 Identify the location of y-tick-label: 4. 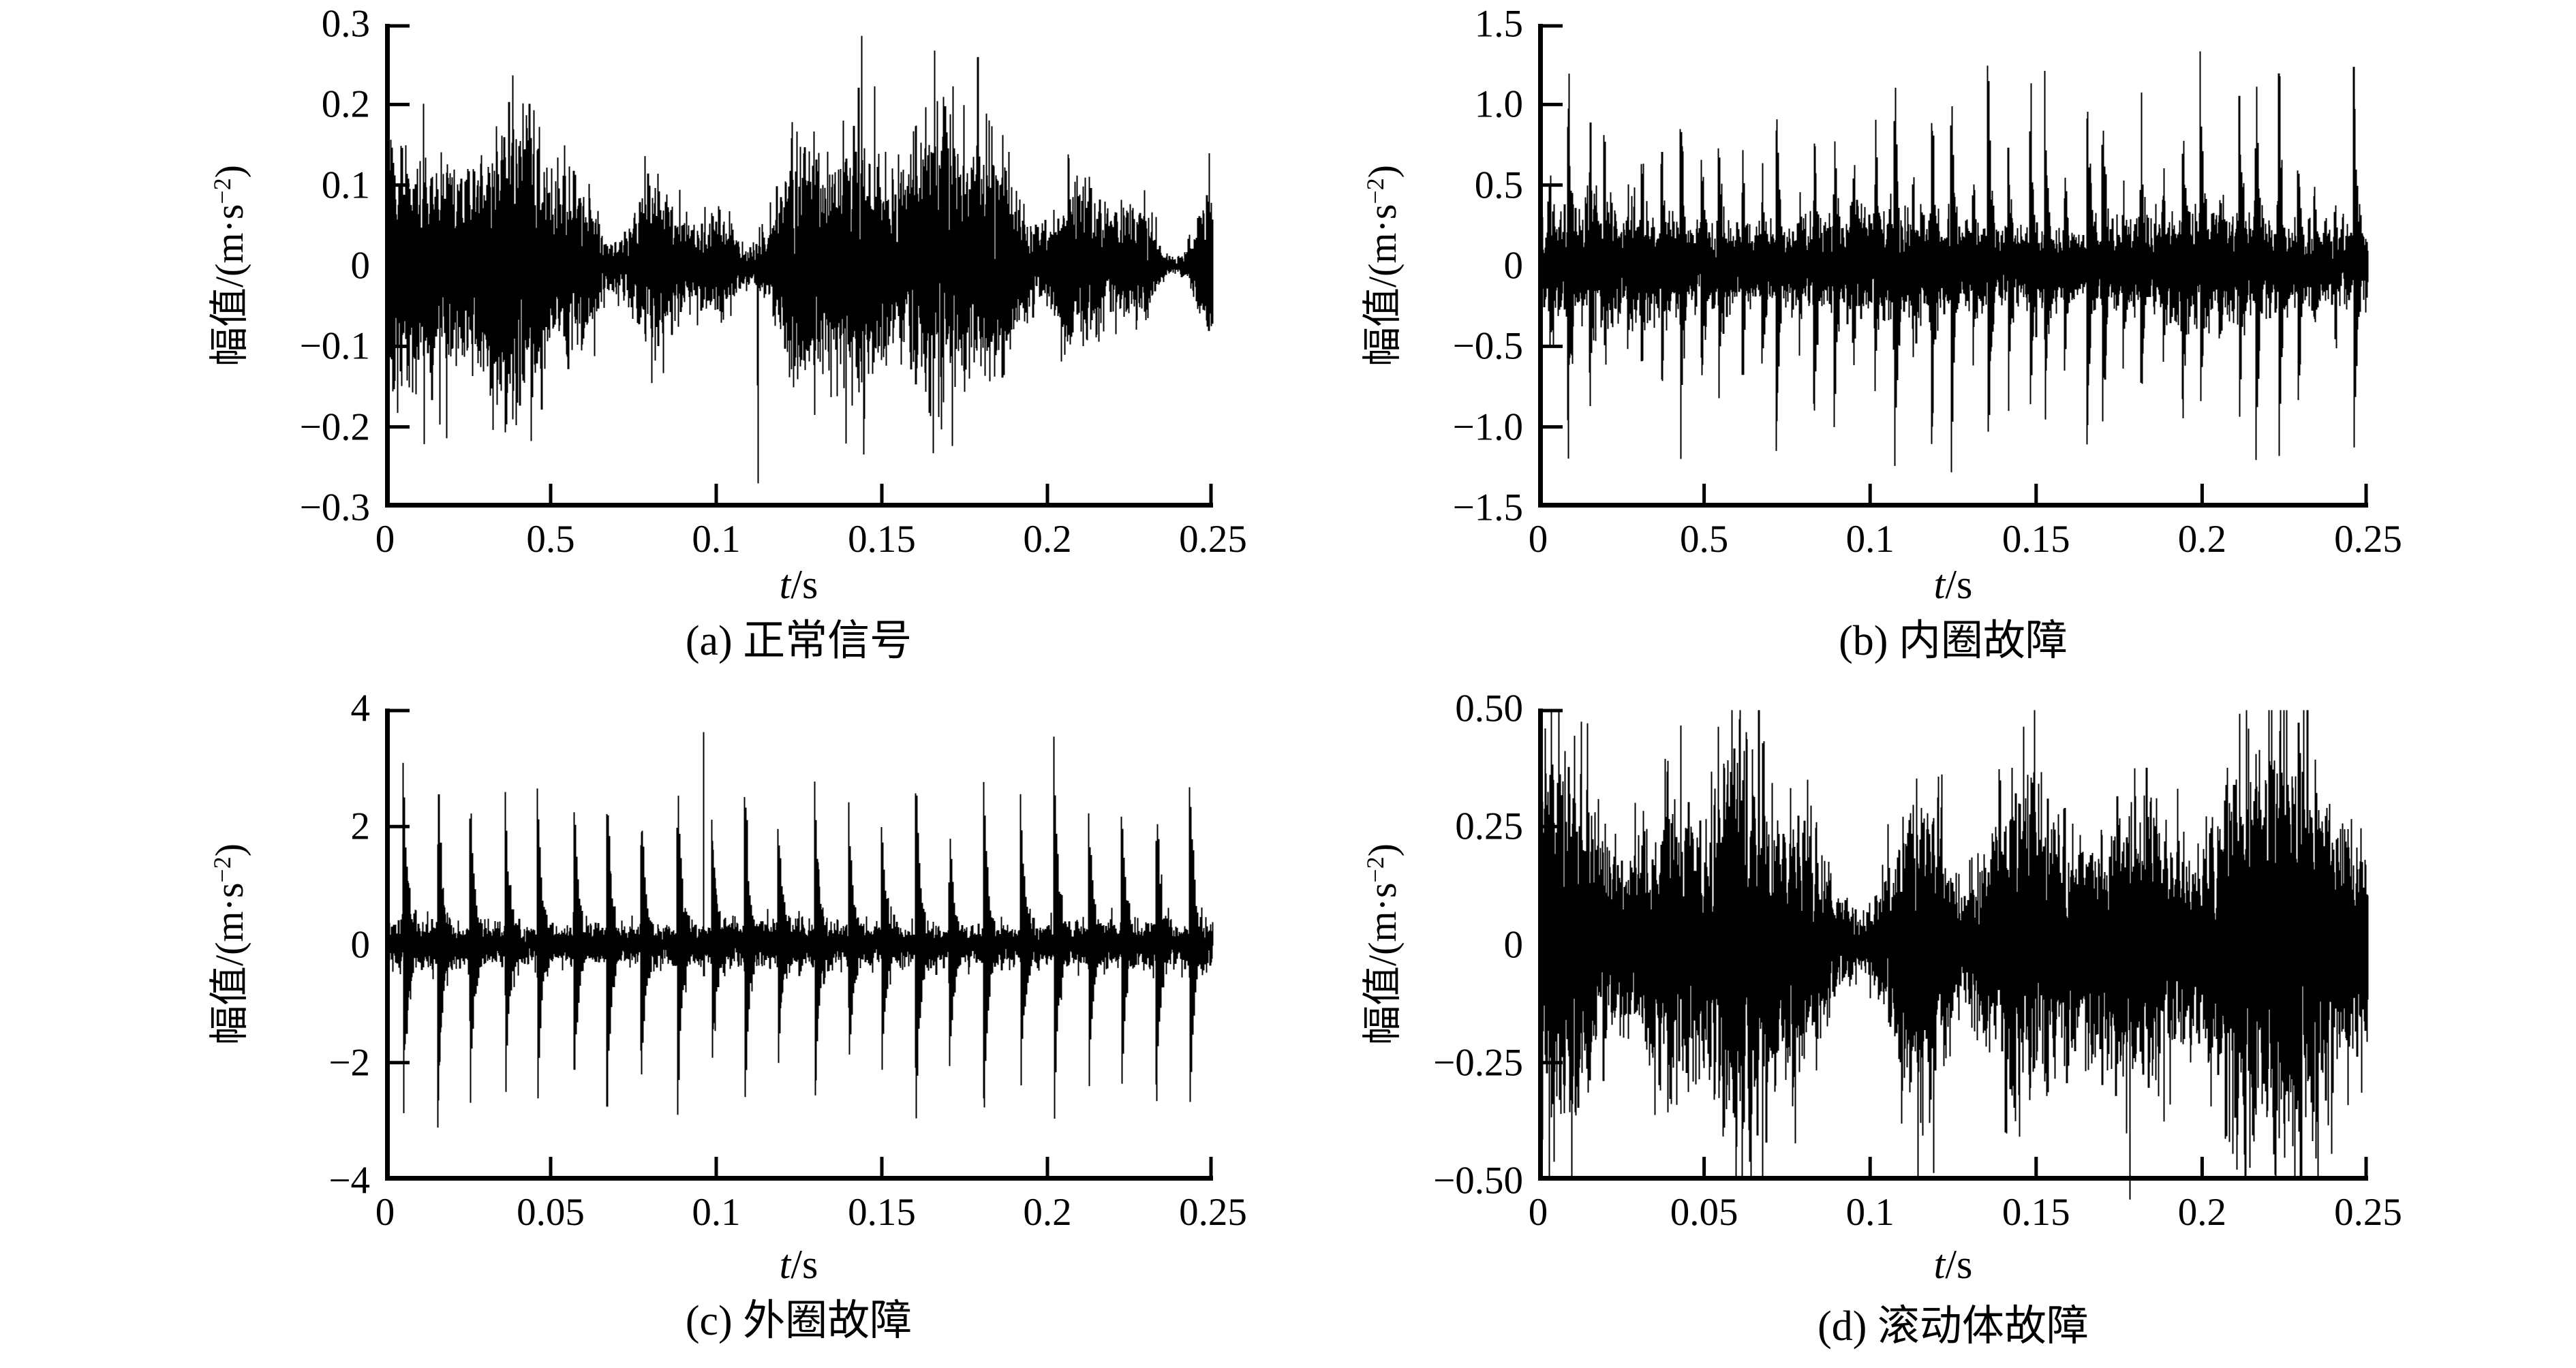
(361, 708).